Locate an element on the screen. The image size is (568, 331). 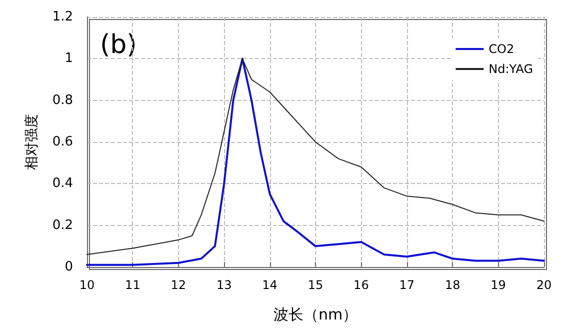
legend-label: CO2 is located at coordinates (501, 49).